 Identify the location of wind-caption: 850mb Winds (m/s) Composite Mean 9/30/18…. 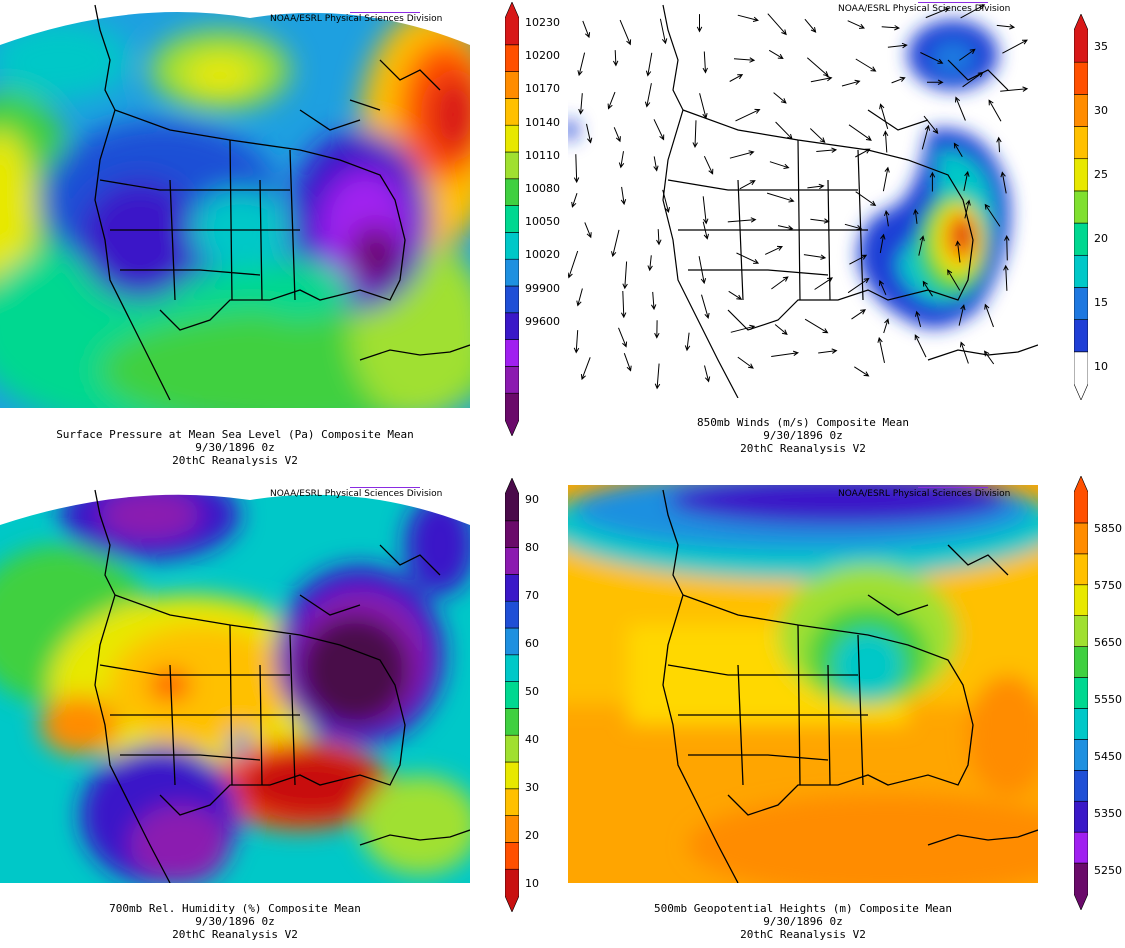
(803, 435).